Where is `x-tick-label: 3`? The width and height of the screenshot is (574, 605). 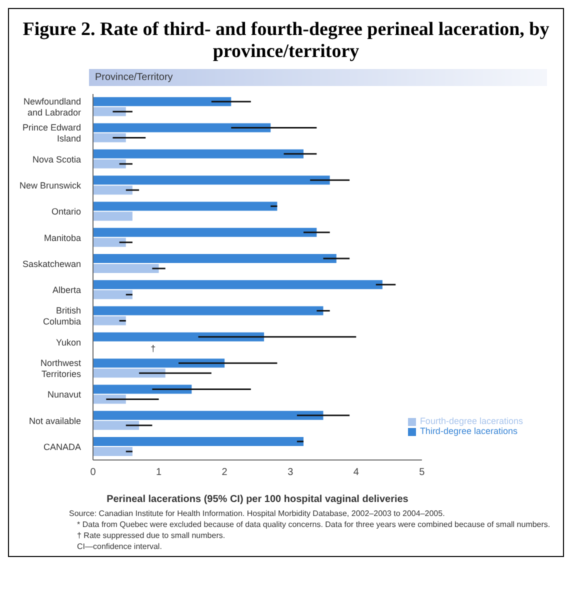
x-tick-label: 3 is located at coordinates (291, 472).